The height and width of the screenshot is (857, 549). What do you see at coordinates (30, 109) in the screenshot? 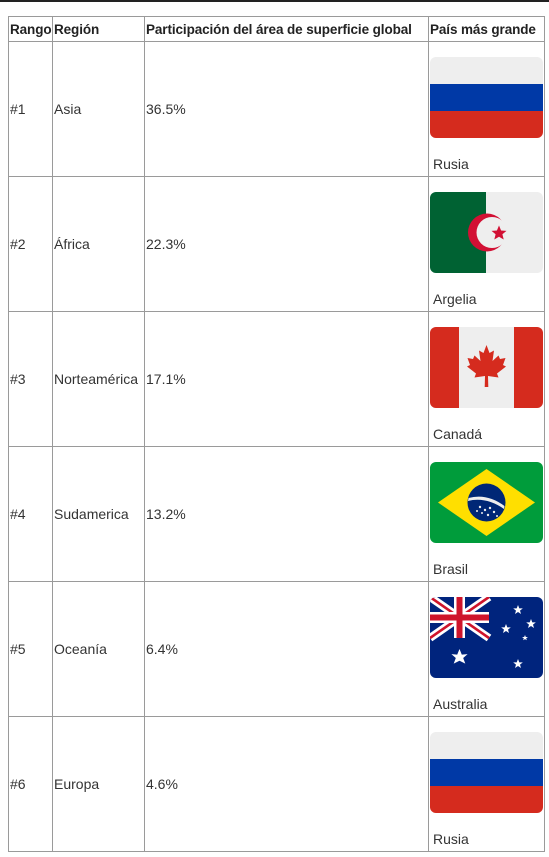
I see `rank-cell: #1` at bounding box center [30, 109].